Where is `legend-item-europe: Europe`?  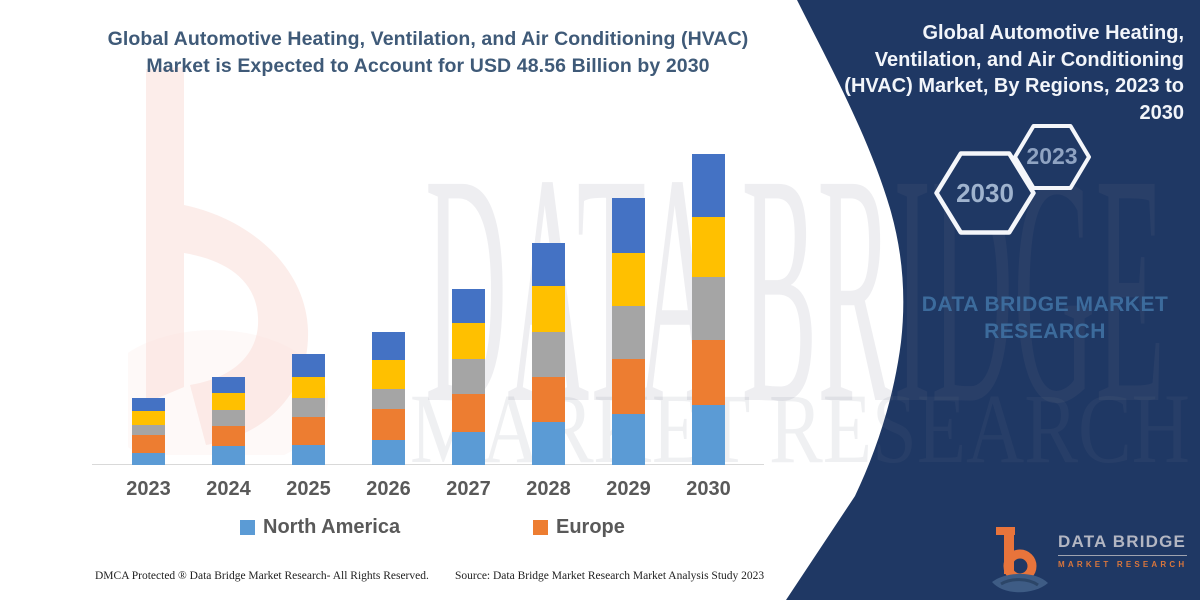
legend-item-europe: Europe is located at coordinates (579, 527).